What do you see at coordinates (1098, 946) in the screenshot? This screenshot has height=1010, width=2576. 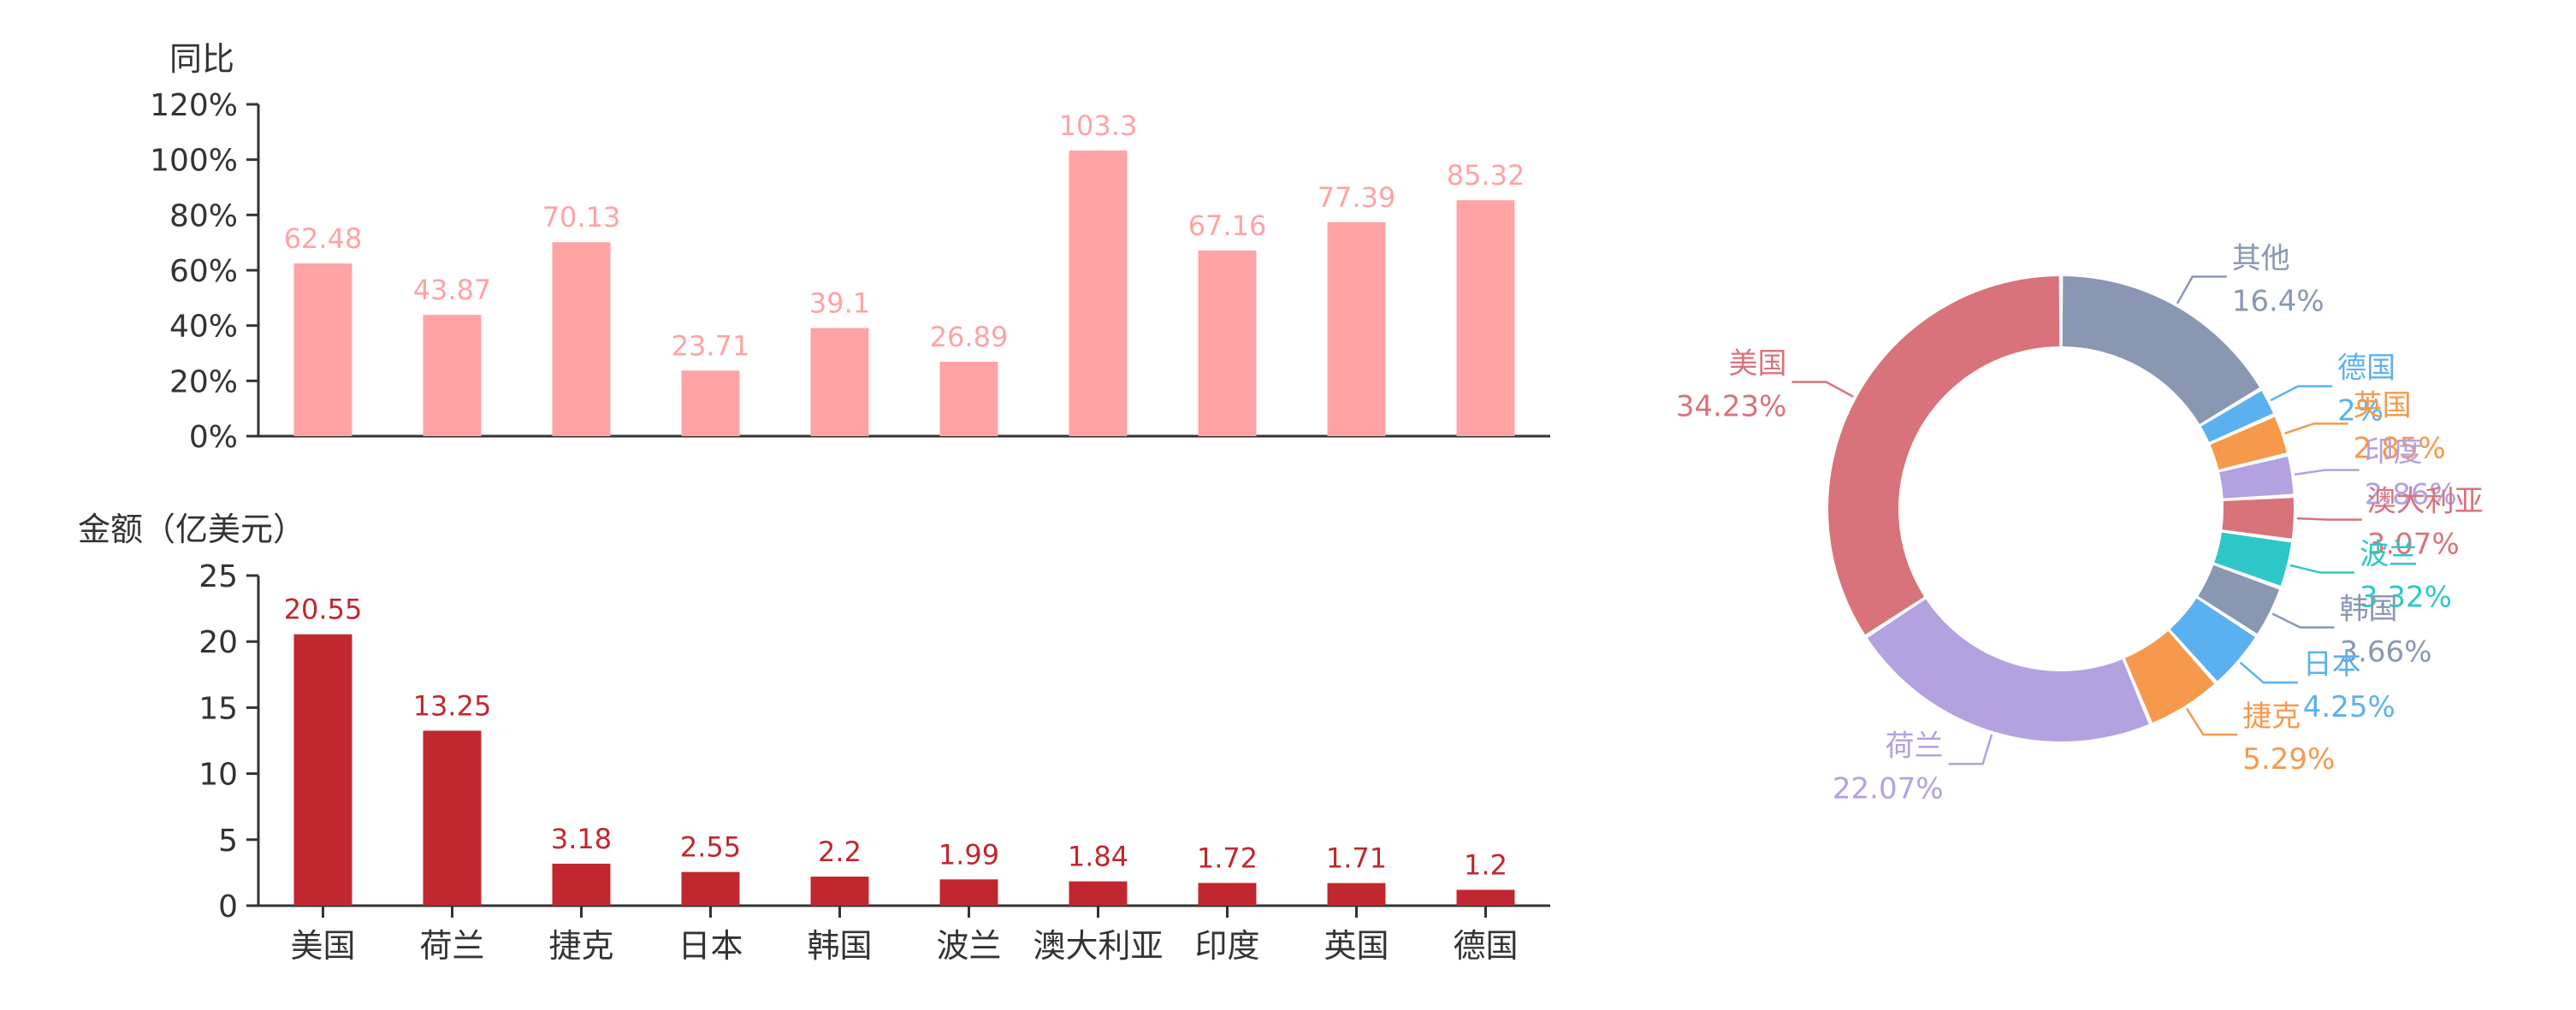 I see `x-tick-label: 澳大利亚` at bounding box center [1098, 946].